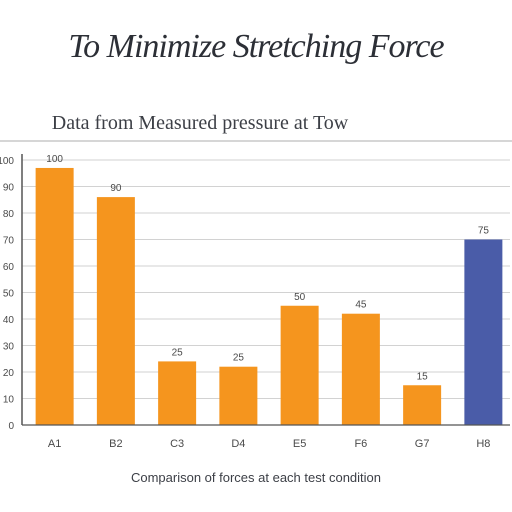 This screenshot has height=512, width=512. What do you see at coordinates (177, 444) in the screenshot?
I see `x-tick-label: C3` at bounding box center [177, 444].